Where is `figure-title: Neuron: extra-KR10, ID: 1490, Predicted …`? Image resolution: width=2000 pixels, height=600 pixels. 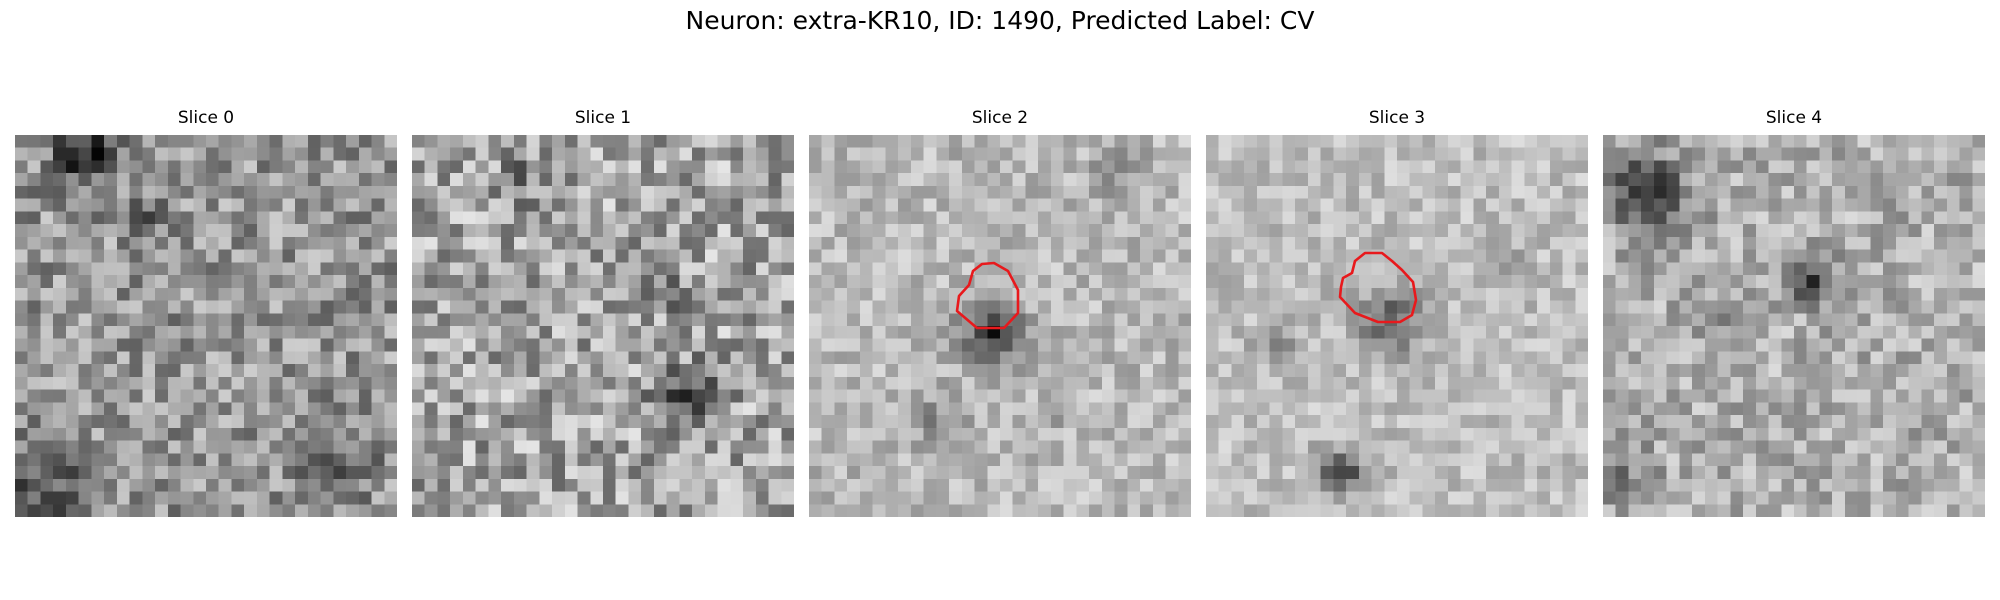 figure-title: Neuron: extra-KR10, ID: 1490, Predicted … is located at coordinates (1000, 20).